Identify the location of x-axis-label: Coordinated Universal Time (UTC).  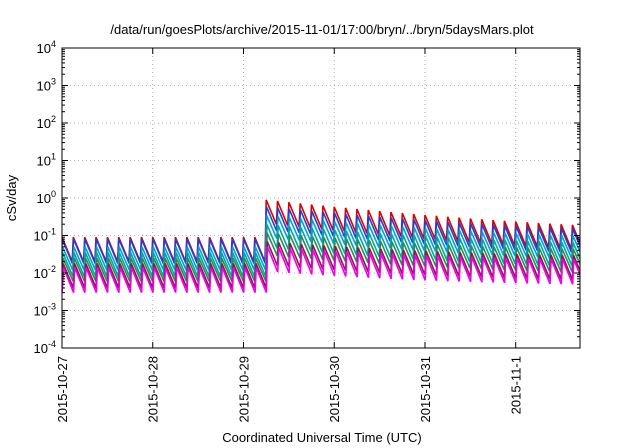
(321, 437).